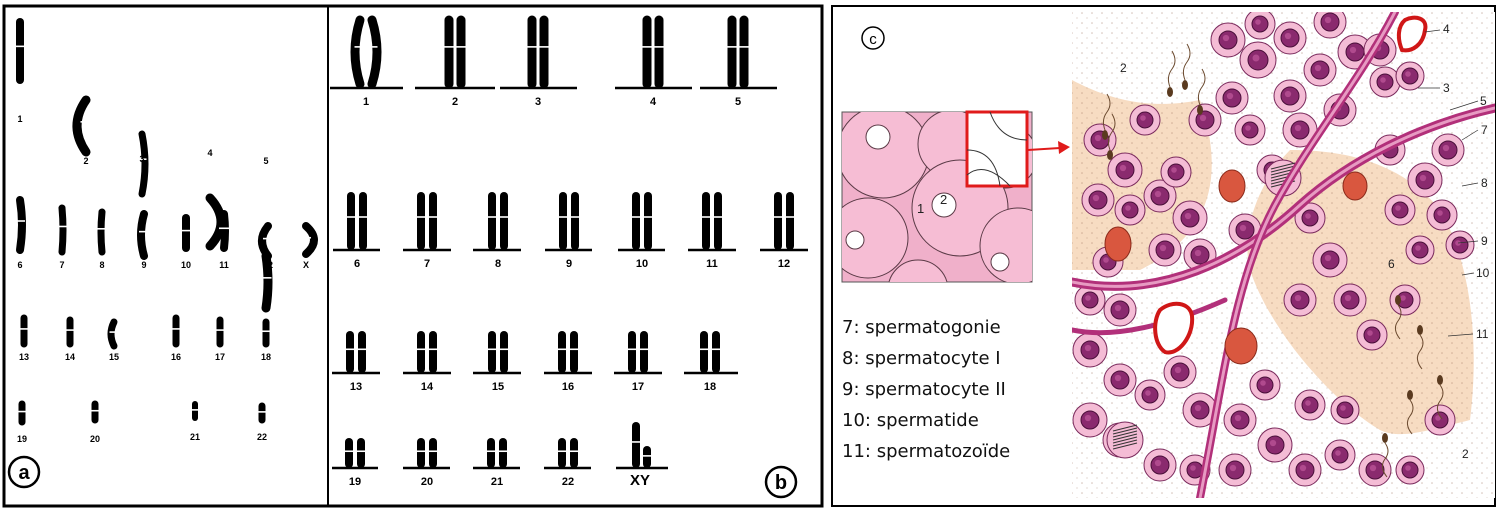  Describe the element at coordinates (427, 387) in the screenshot. I see `karyotype-pair-label: 14` at that location.